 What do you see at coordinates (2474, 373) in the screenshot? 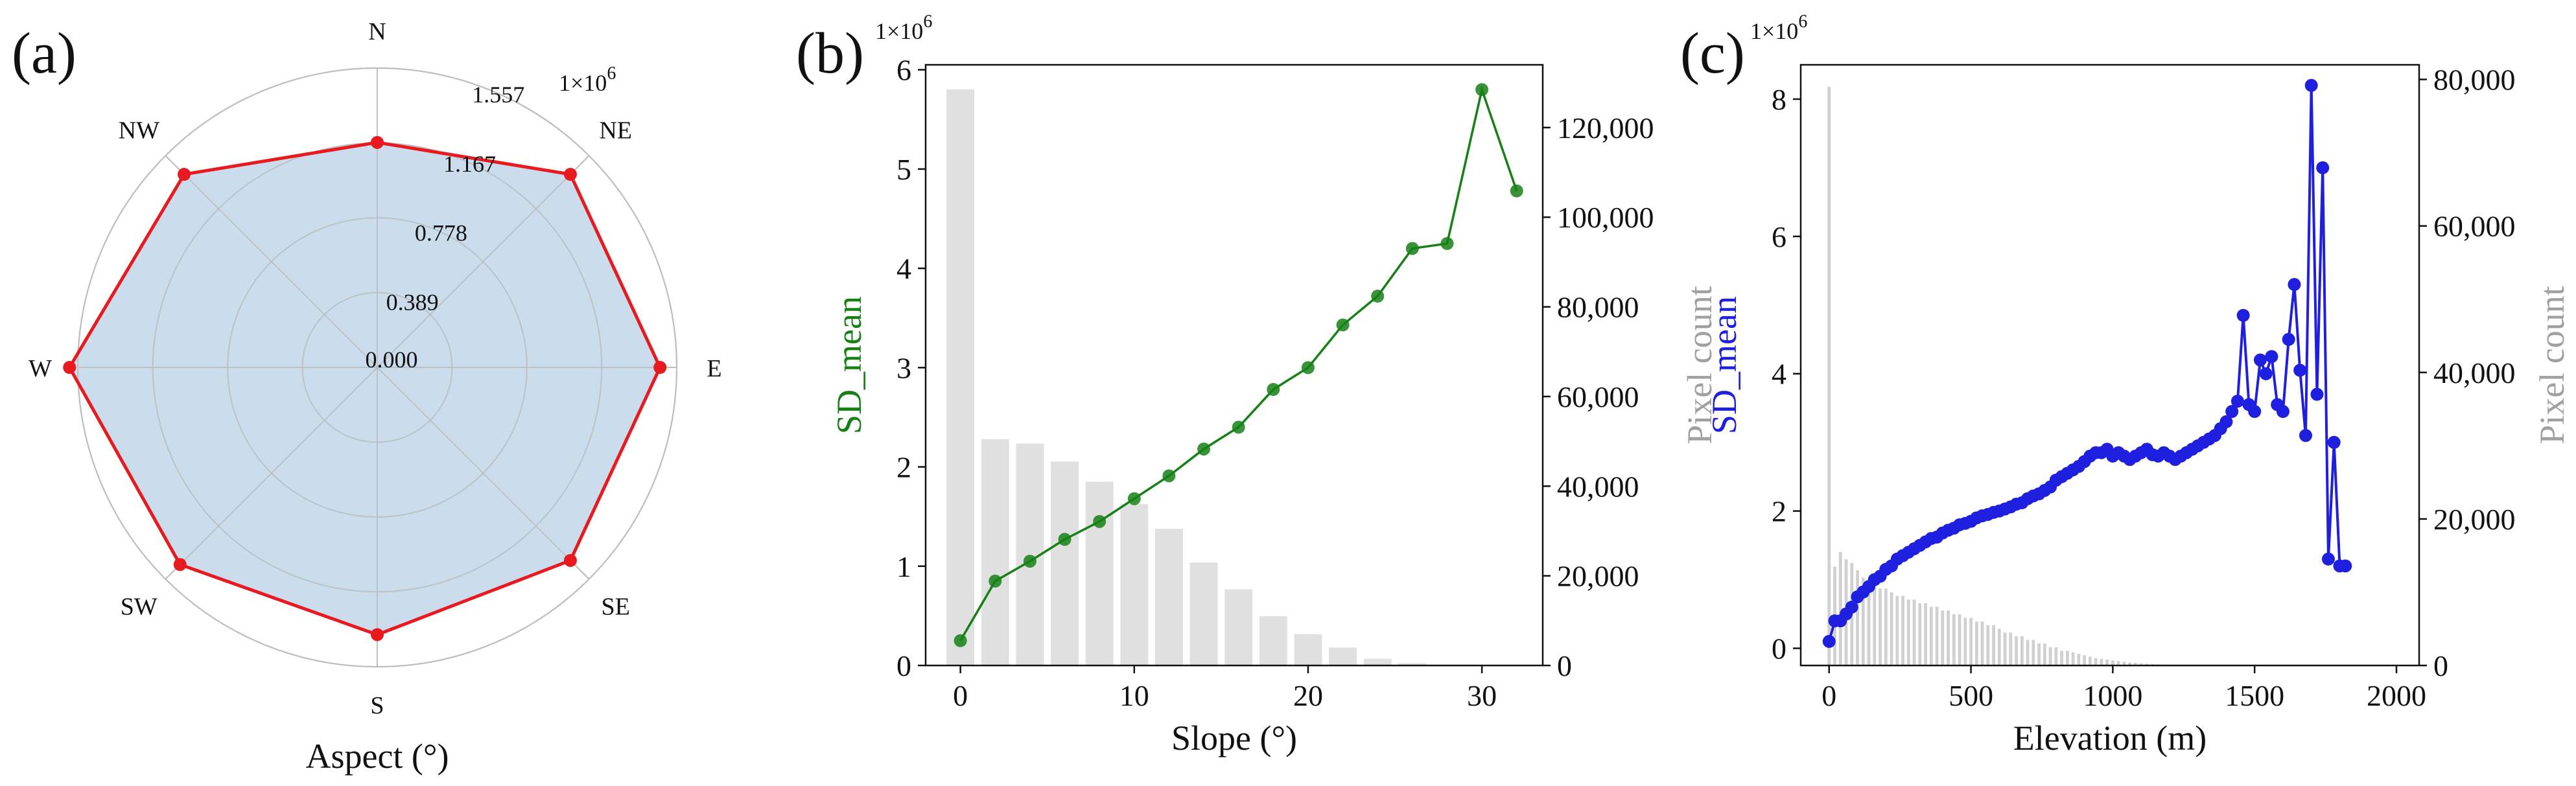
I see `y2-tick-label: 40,000` at bounding box center [2474, 373].